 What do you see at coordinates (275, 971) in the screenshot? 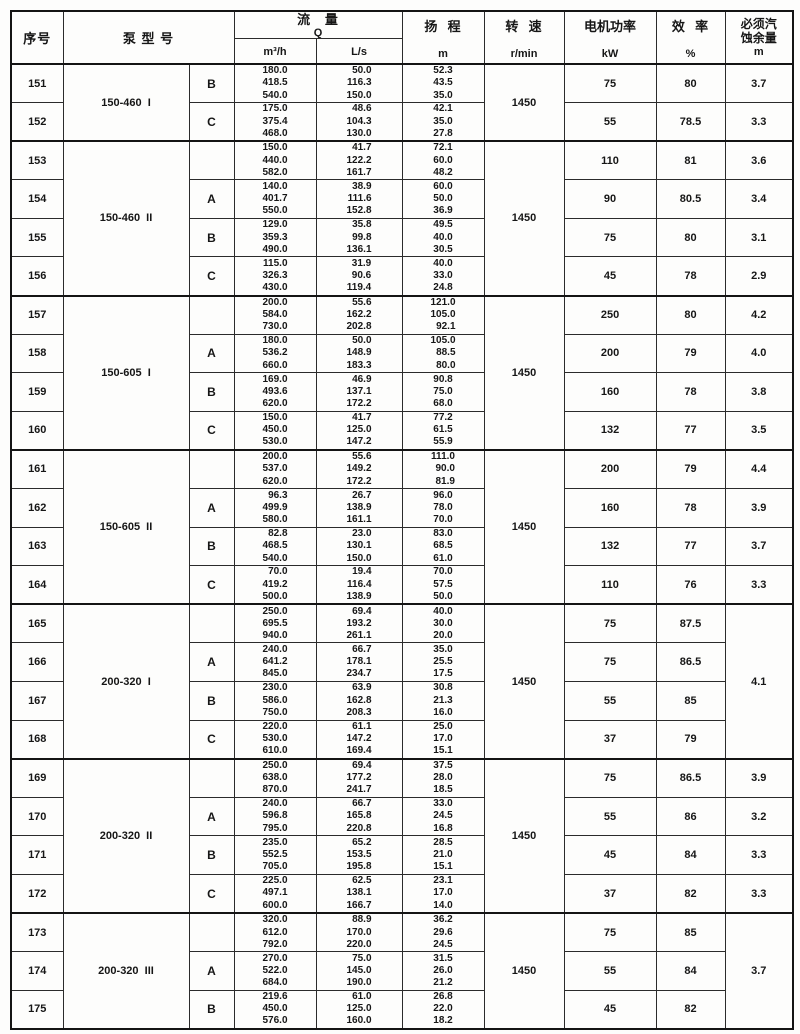
I see `value-stack: 270.0 522.0 684.0` at bounding box center [275, 971].